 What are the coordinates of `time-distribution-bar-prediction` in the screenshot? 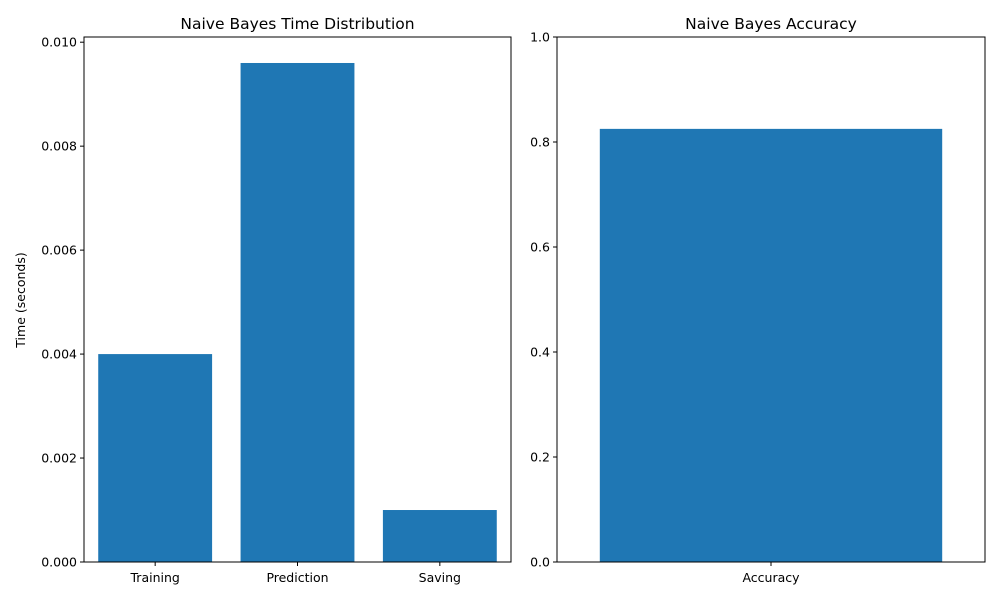 It's located at (297, 312).